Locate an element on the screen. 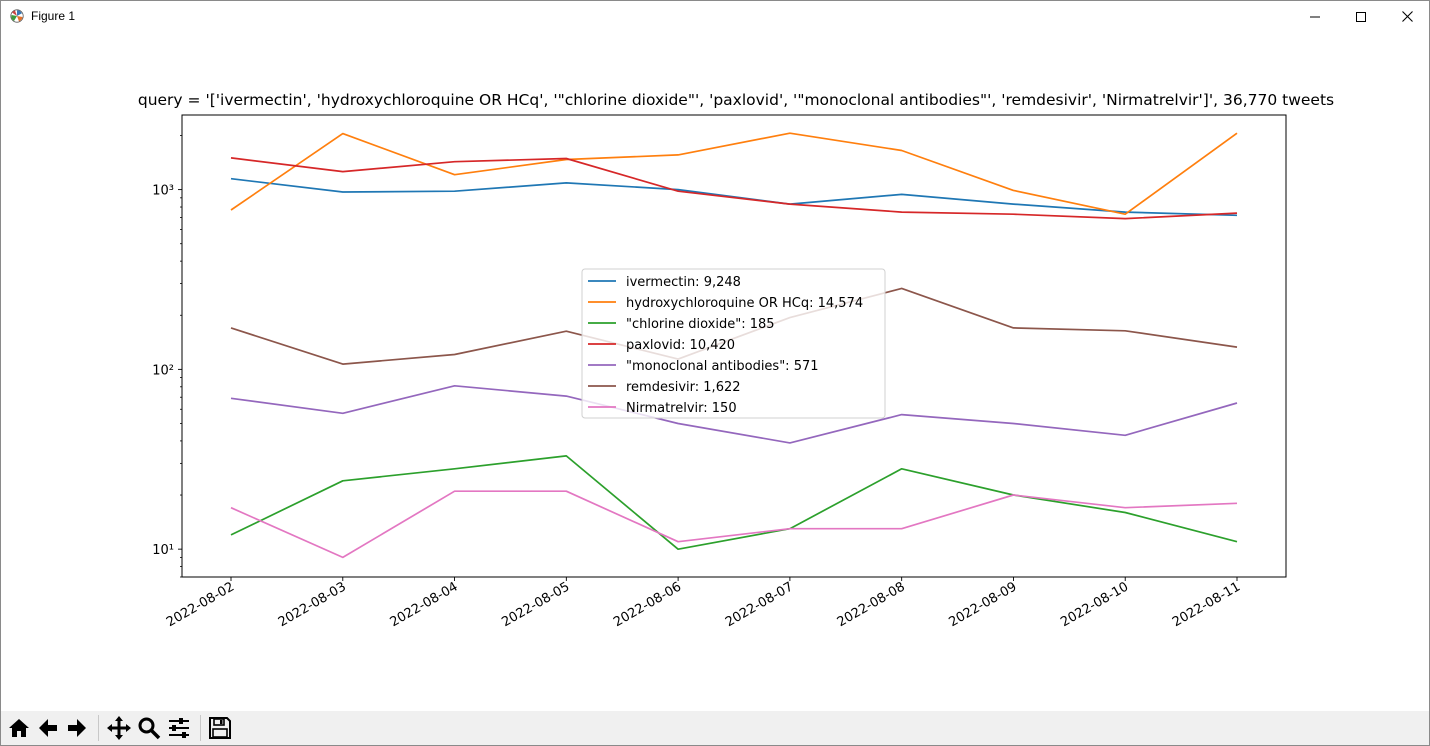 This screenshot has width=1430, height=746. legend-label: ivermectin: 9,248 is located at coordinates (683, 282).